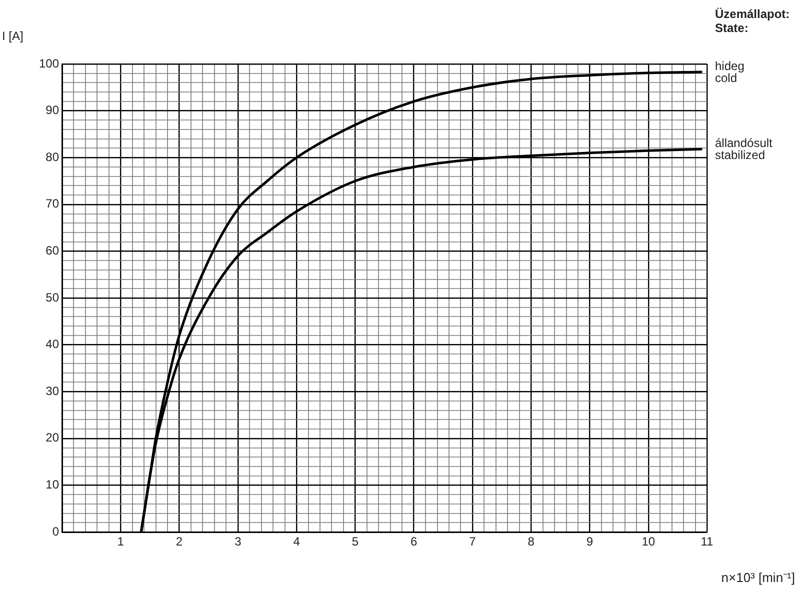 This screenshot has width=800, height=600. What do you see at coordinates (53, 157) in the screenshot?
I see `y-tick-label: 80` at bounding box center [53, 157].